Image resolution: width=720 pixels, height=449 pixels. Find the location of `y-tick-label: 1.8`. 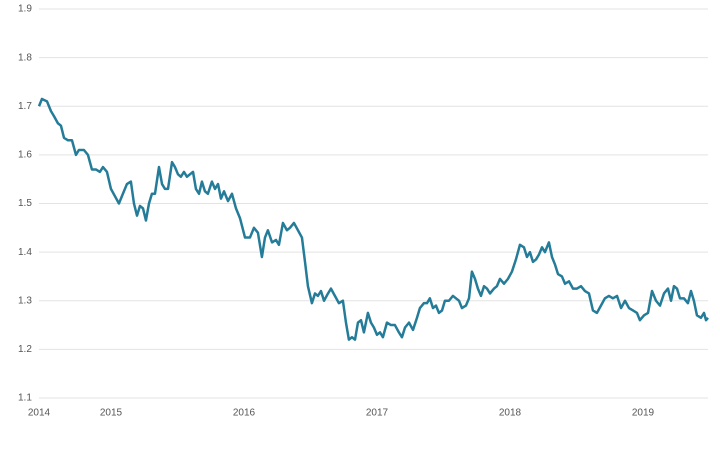

y-tick-label: 1.8 is located at coordinates (25, 57).